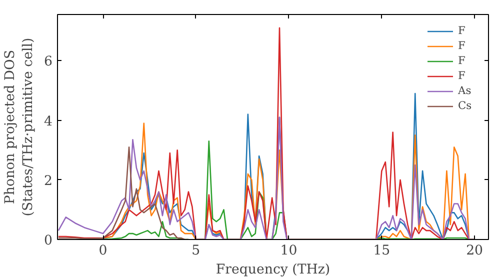 Image resolution: width=500 pixels, height=280 pixels. What do you see at coordinates (19, 127) in the screenshot?
I see `y-axis-title: Phonon projected DOS (States/THz·primitive cell)` at bounding box center [19, 127].